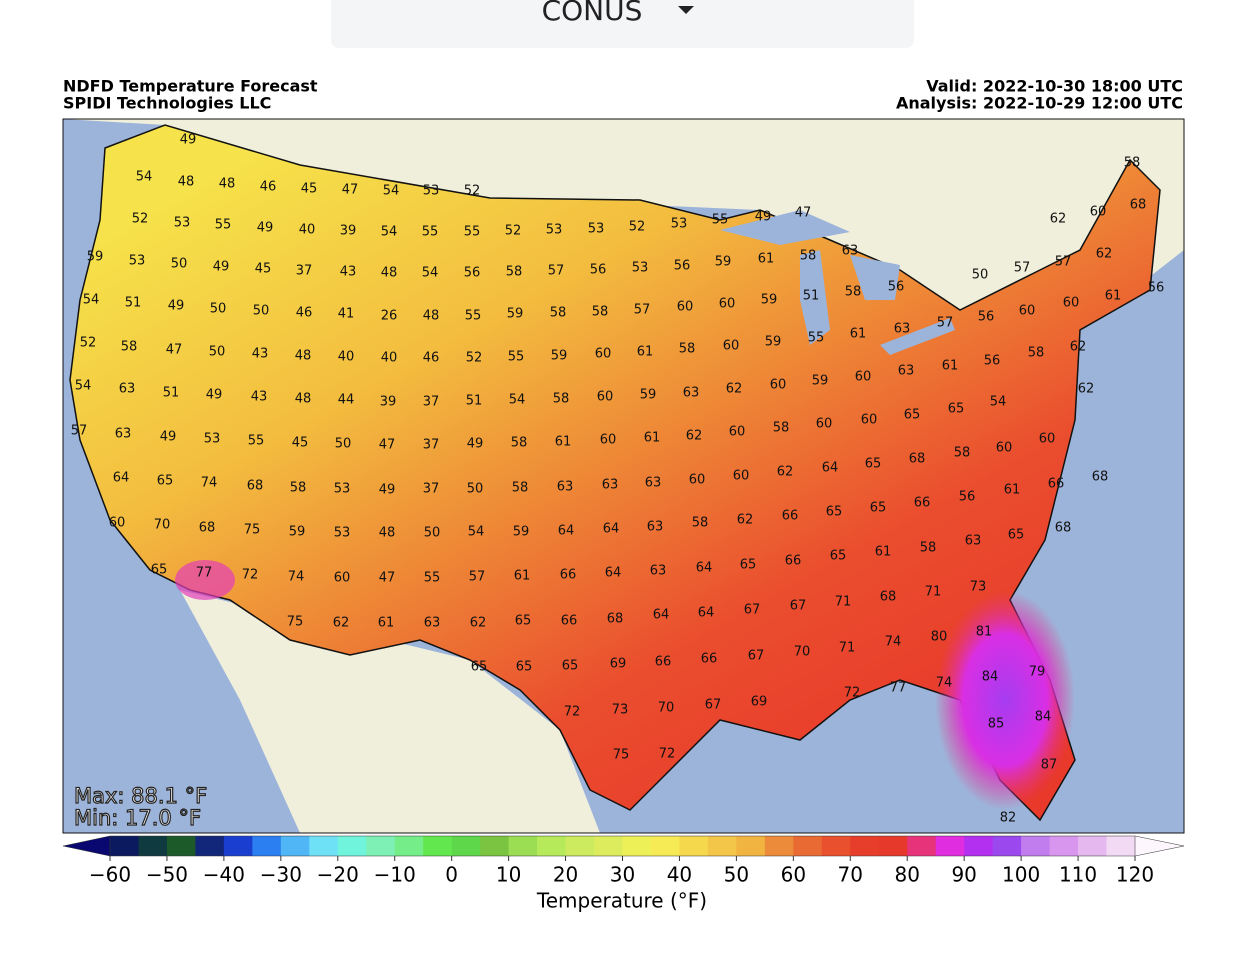  Describe the element at coordinates (167, 875) in the screenshot. I see `colorbar-tick-label: −50` at that location.